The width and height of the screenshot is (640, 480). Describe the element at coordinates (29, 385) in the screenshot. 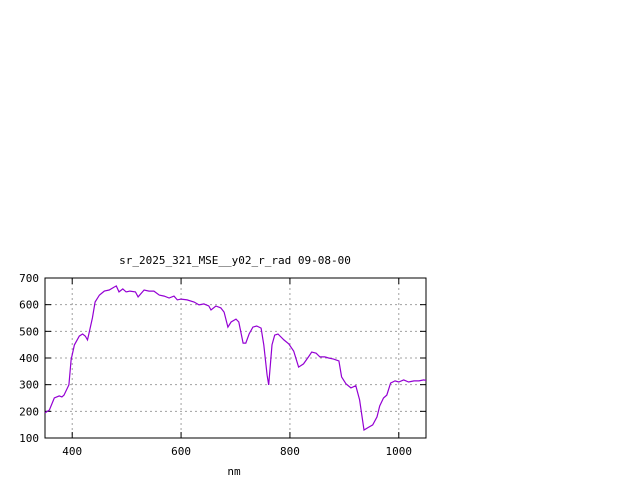

I see `y-tick-label: 300` at that location.